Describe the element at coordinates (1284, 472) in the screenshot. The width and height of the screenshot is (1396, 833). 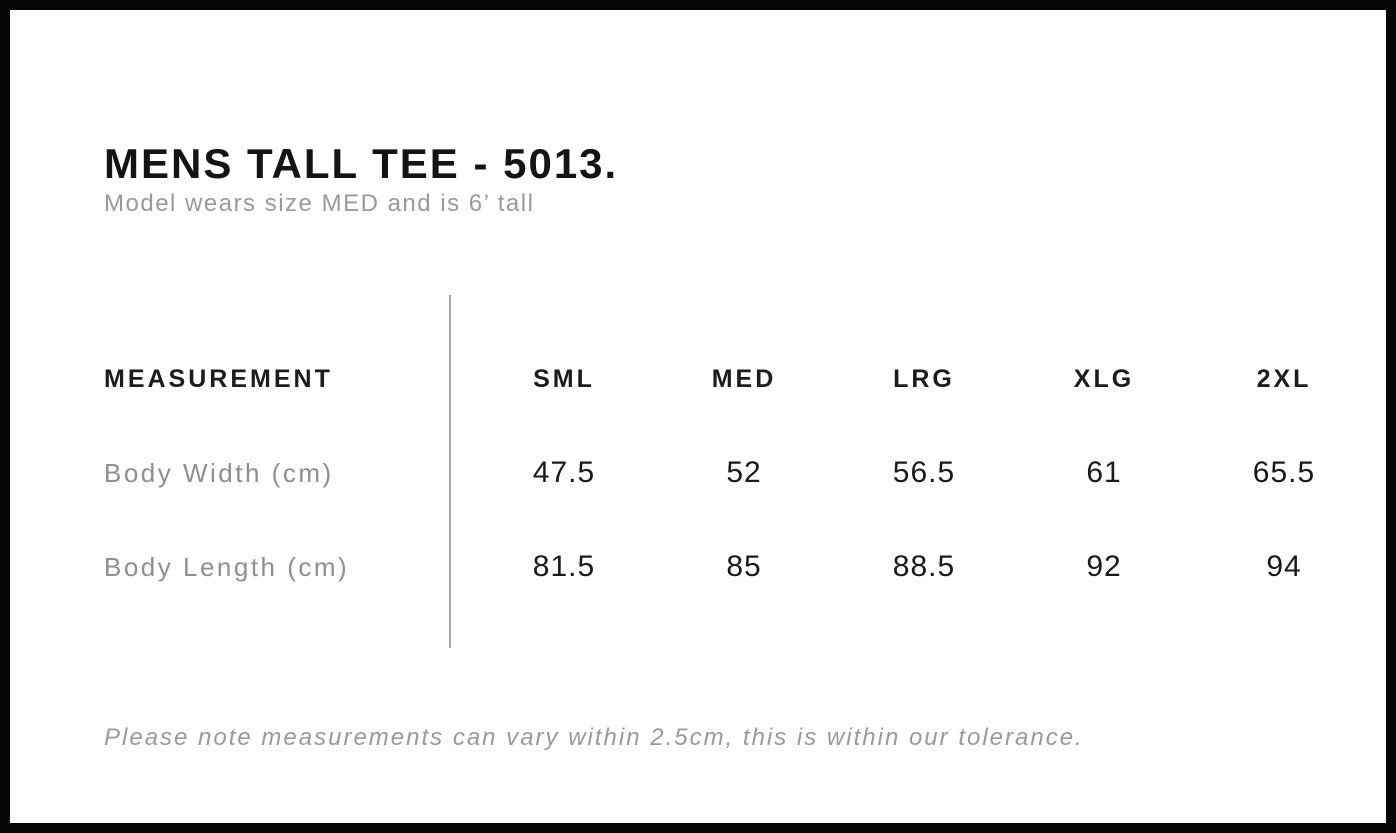
I see `body-width-2xl: 65.5` at that location.